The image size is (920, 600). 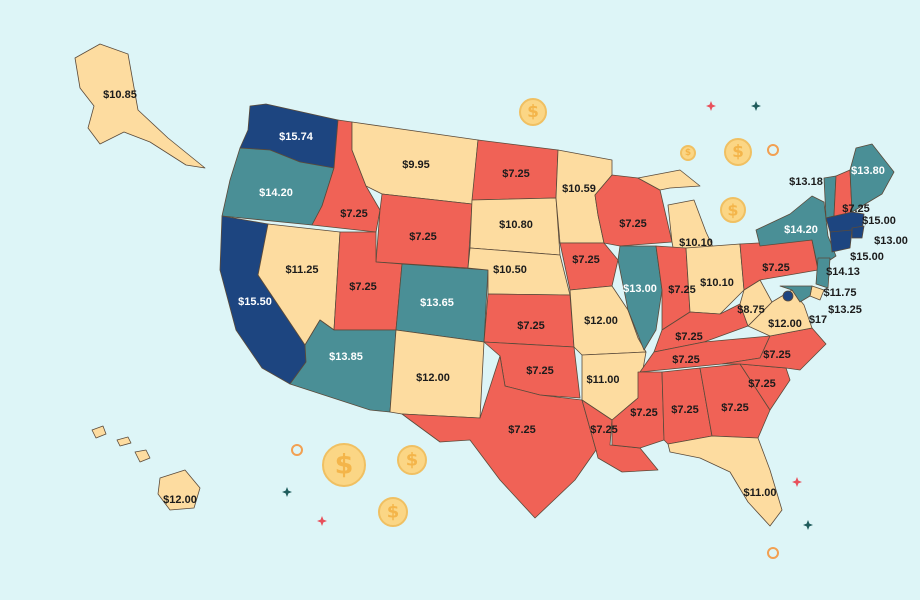 What do you see at coordinates (579, 189) in the screenshot?
I see `wage-label-minnesota: $10.59` at bounding box center [579, 189].